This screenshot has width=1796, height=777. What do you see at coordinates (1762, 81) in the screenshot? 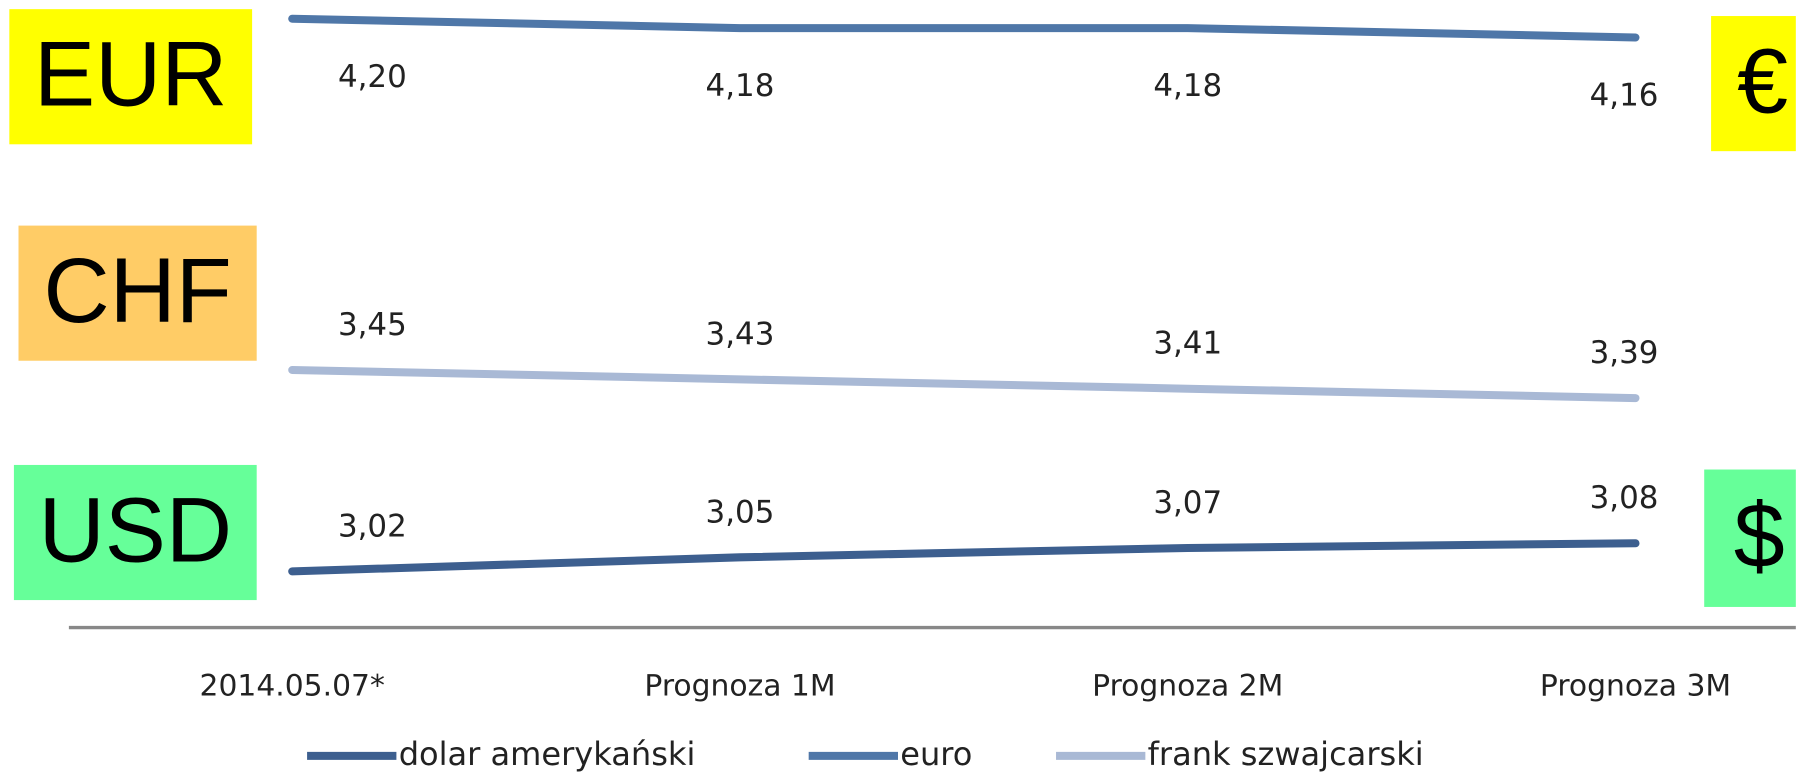
I see `currency-label: €` at bounding box center [1762, 81].